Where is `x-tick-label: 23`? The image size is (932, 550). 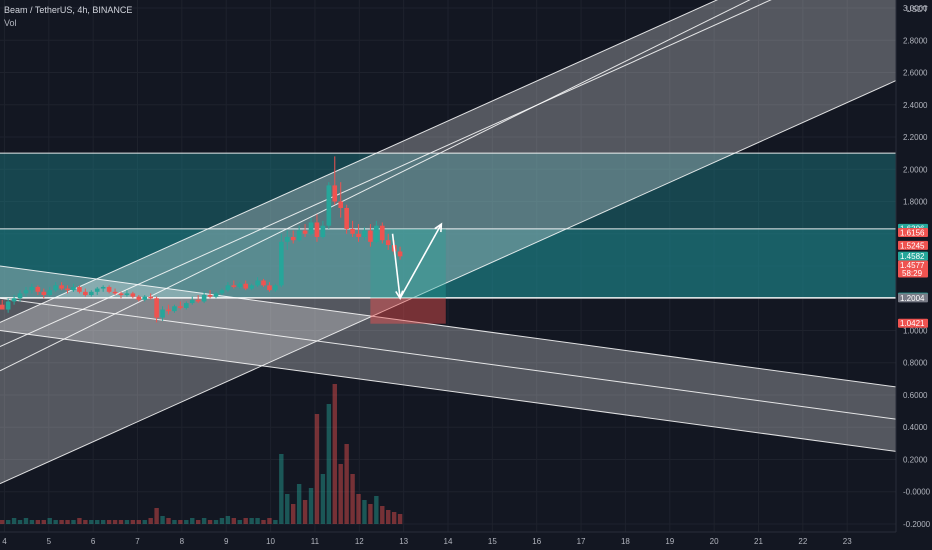
x-tick-label: 23 is located at coordinates (847, 541).